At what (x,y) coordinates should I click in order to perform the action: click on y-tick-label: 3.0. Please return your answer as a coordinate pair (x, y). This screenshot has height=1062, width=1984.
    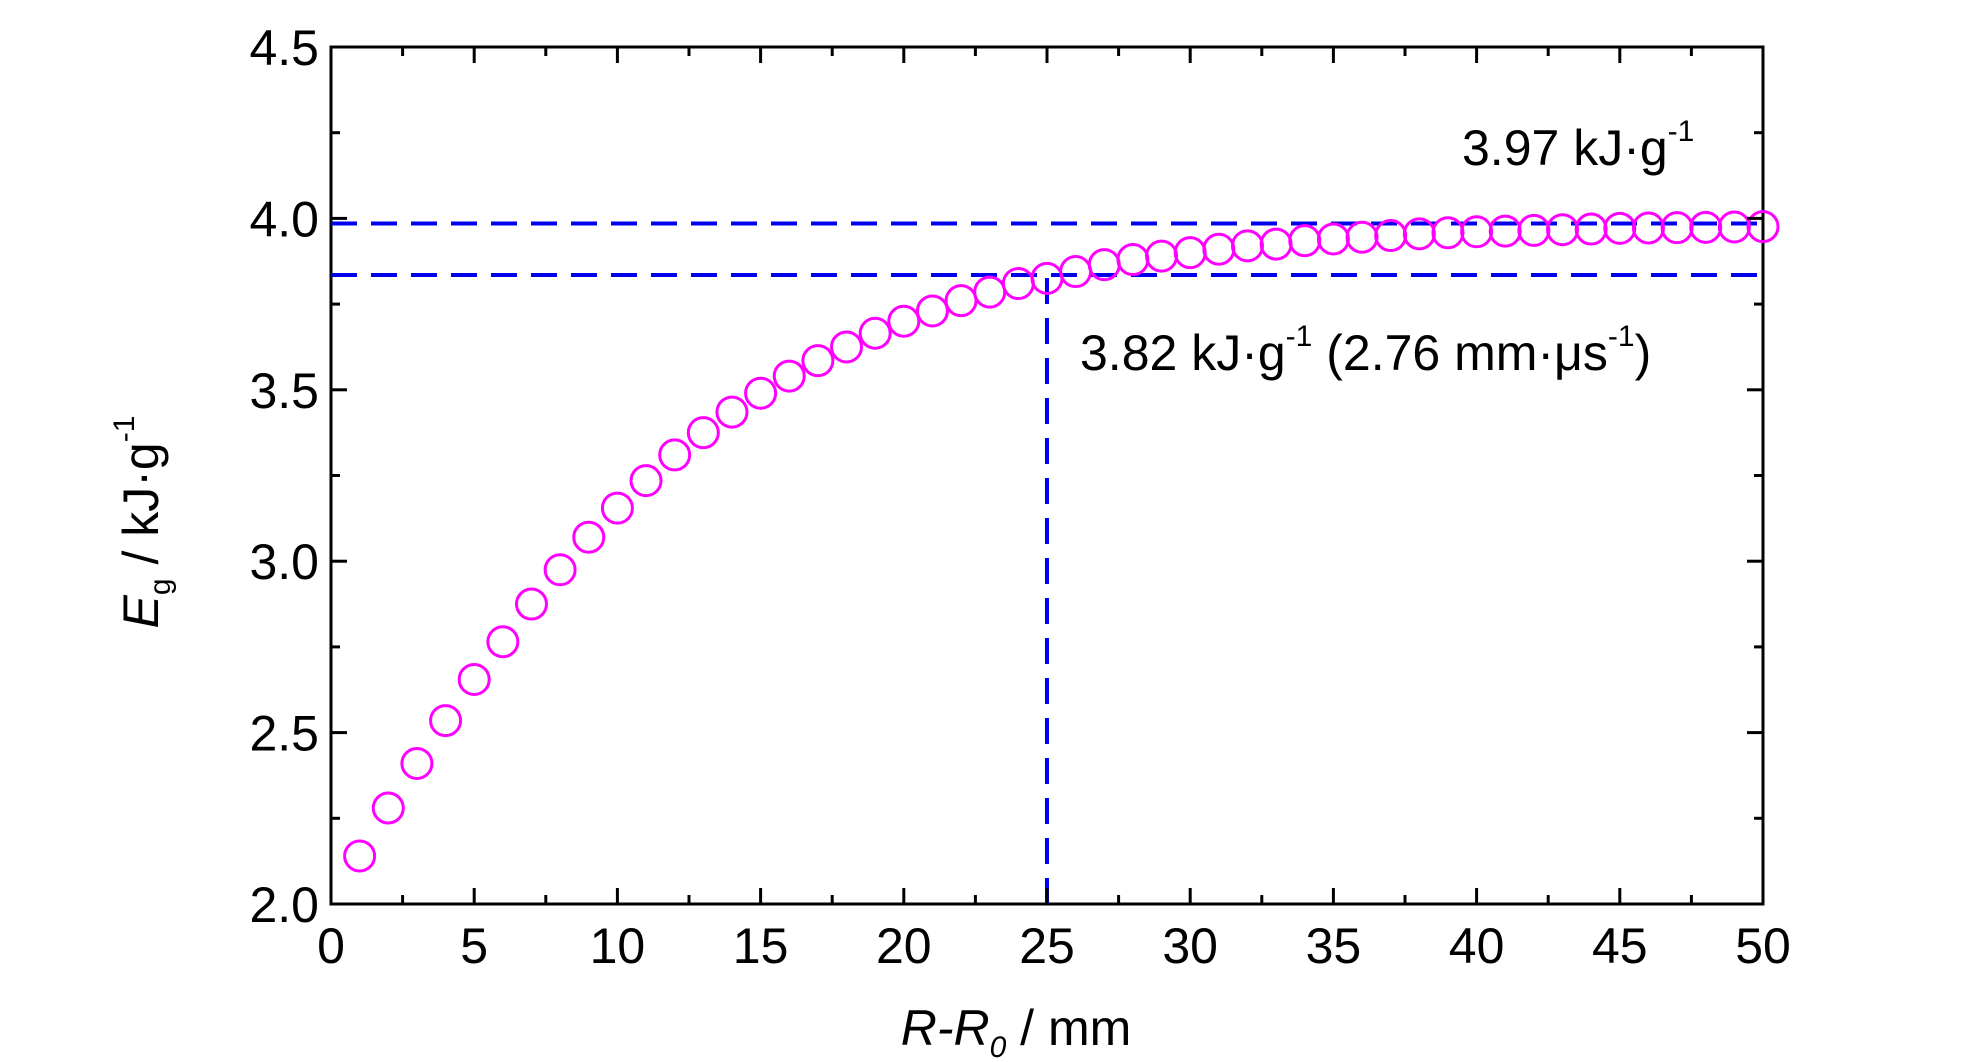
    Looking at the image, I should click on (284, 562).